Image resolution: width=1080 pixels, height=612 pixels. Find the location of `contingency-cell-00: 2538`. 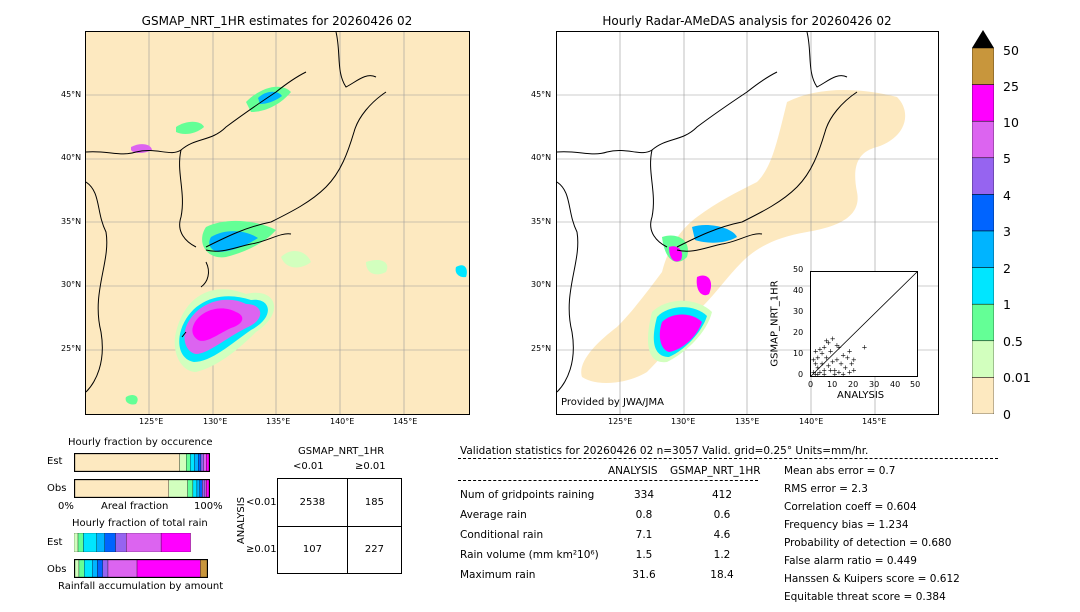

contingency-cell-00: 2538 is located at coordinates (312, 502).